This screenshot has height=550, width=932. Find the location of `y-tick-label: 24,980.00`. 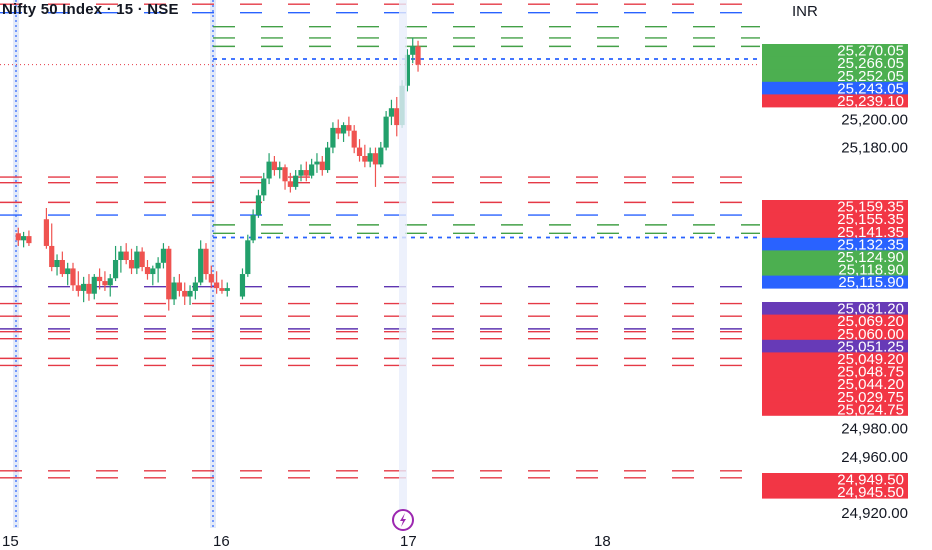

y-tick-label: 24,980.00 is located at coordinates (874, 429).